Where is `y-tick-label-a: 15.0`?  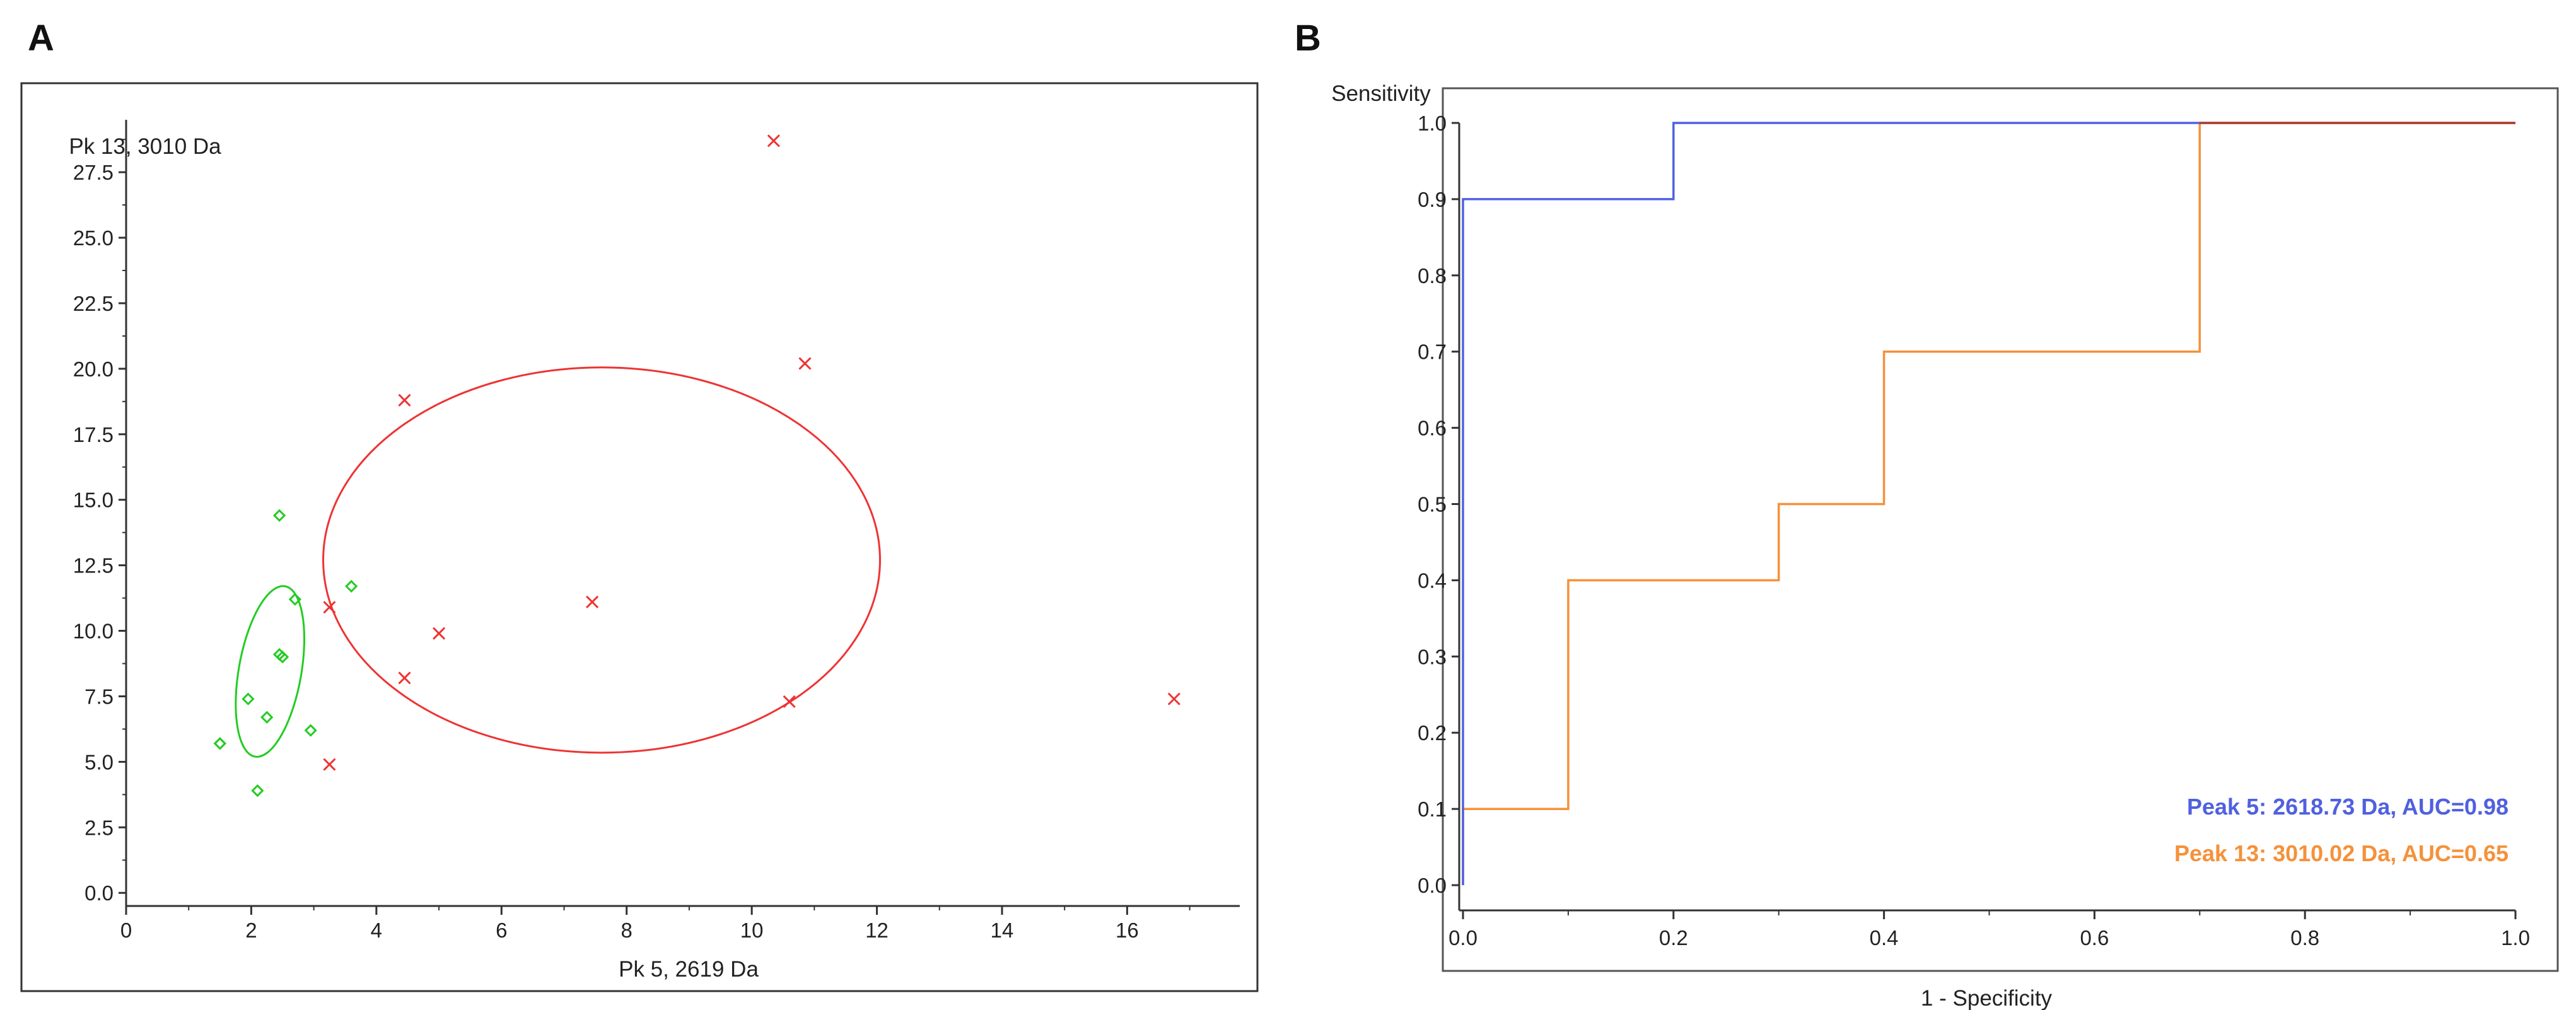 y-tick-label-a: 15.0 is located at coordinates (93, 501).